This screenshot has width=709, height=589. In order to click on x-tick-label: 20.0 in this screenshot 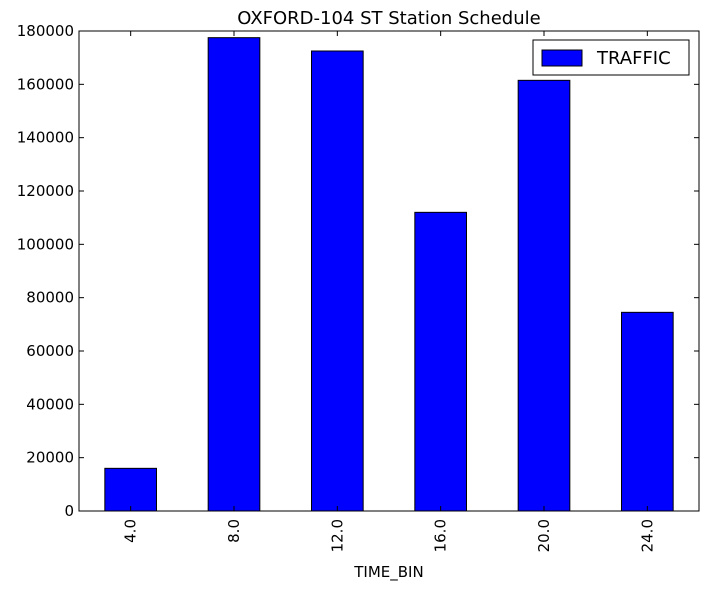, I will do `click(544, 535)`.